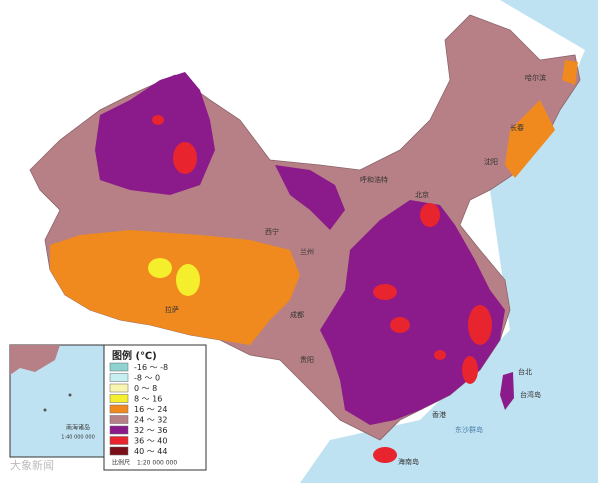 This screenshot has width=598, height=483. Describe the element at coordinates (525, 371) in the screenshot. I see `place-label: 台北` at that location.